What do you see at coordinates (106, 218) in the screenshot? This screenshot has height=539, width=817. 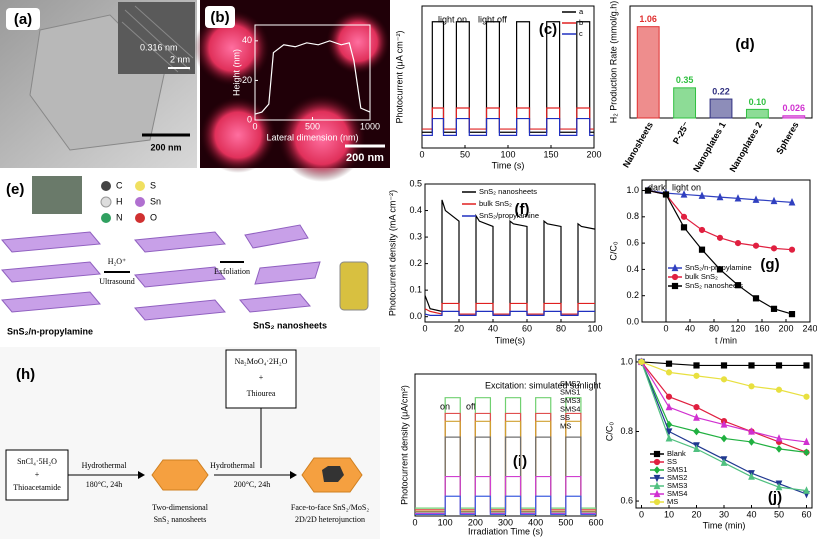 I see `atom-n` at bounding box center [106, 218].